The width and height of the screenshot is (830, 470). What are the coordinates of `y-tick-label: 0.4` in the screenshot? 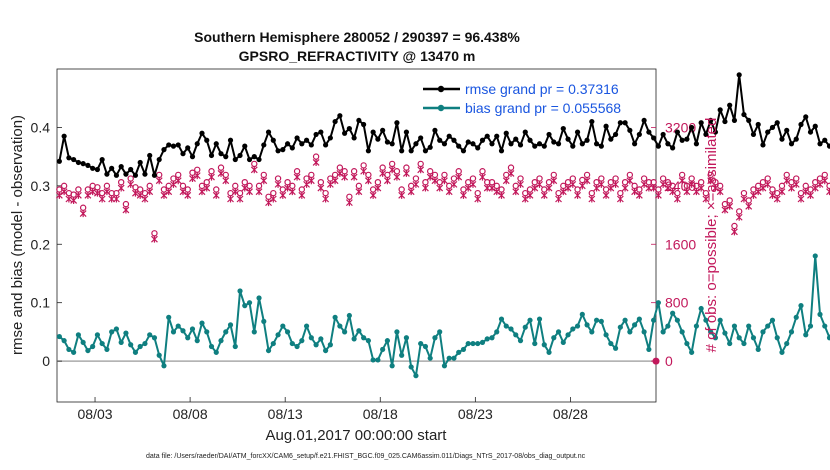 It's located at (41, 127).